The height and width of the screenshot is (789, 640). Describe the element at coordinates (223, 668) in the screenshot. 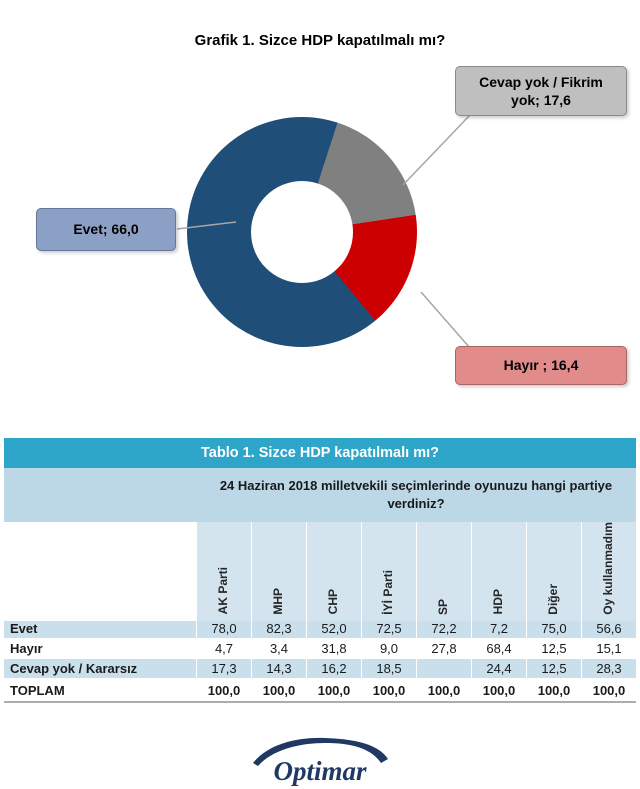

I see `table-cell: 17,3` at that location.